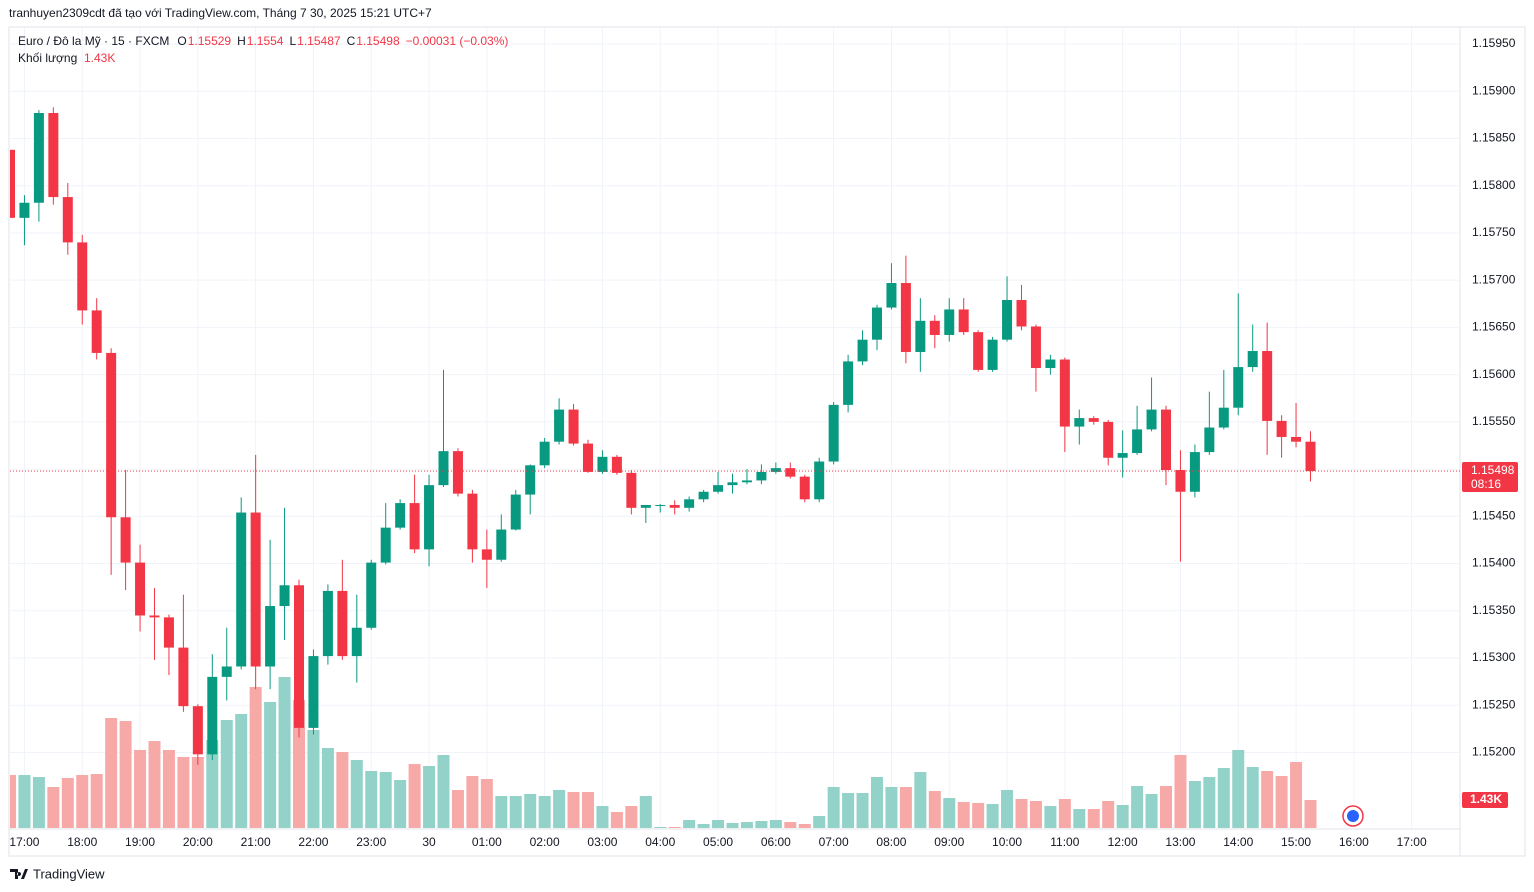 The width and height of the screenshot is (1534, 892). I want to click on last-price-badge, so click(1490, 476).